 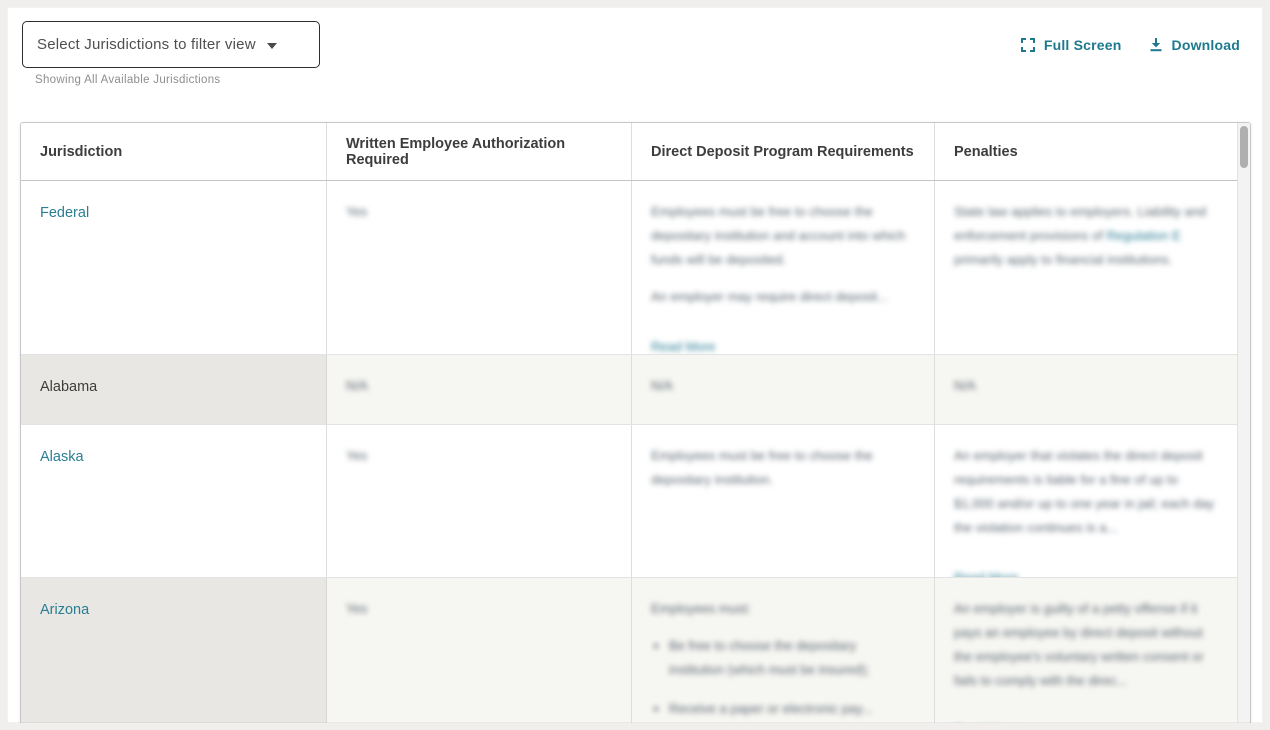 I want to click on table-actions: Full Screen Download, so click(x=1130, y=45).